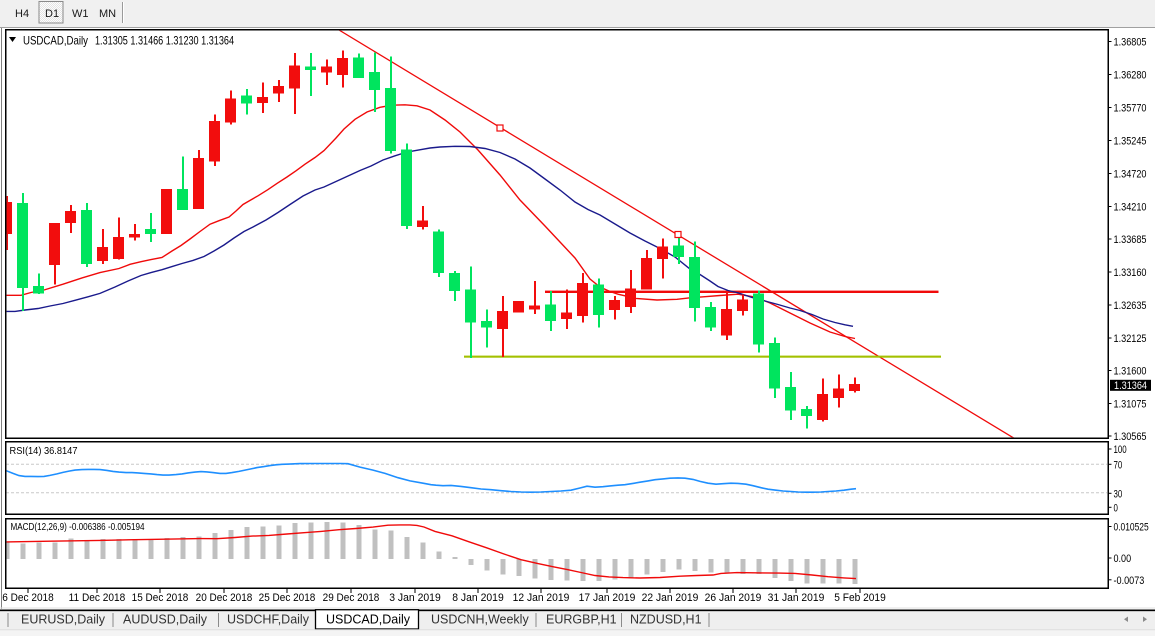 This screenshot has height=636, width=1155. What do you see at coordinates (1130, 109) in the screenshot?
I see `svg-text: 1.35770` at bounding box center [1130, 109].